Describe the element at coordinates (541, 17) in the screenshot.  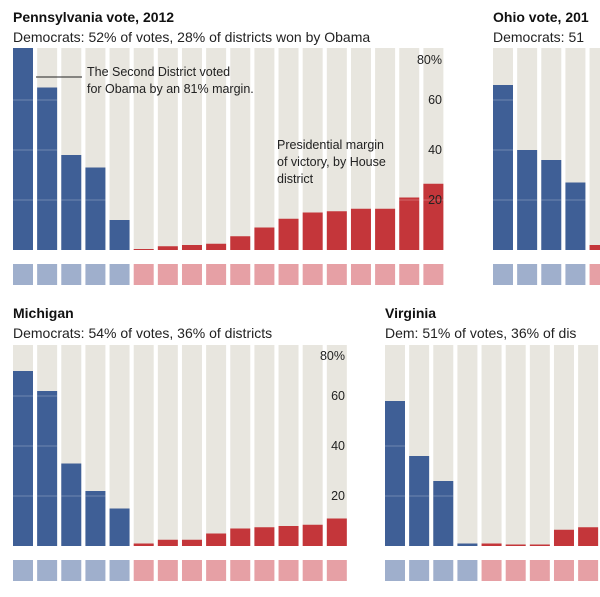
I see `chart-title: Ohio vote, 201` at that location.